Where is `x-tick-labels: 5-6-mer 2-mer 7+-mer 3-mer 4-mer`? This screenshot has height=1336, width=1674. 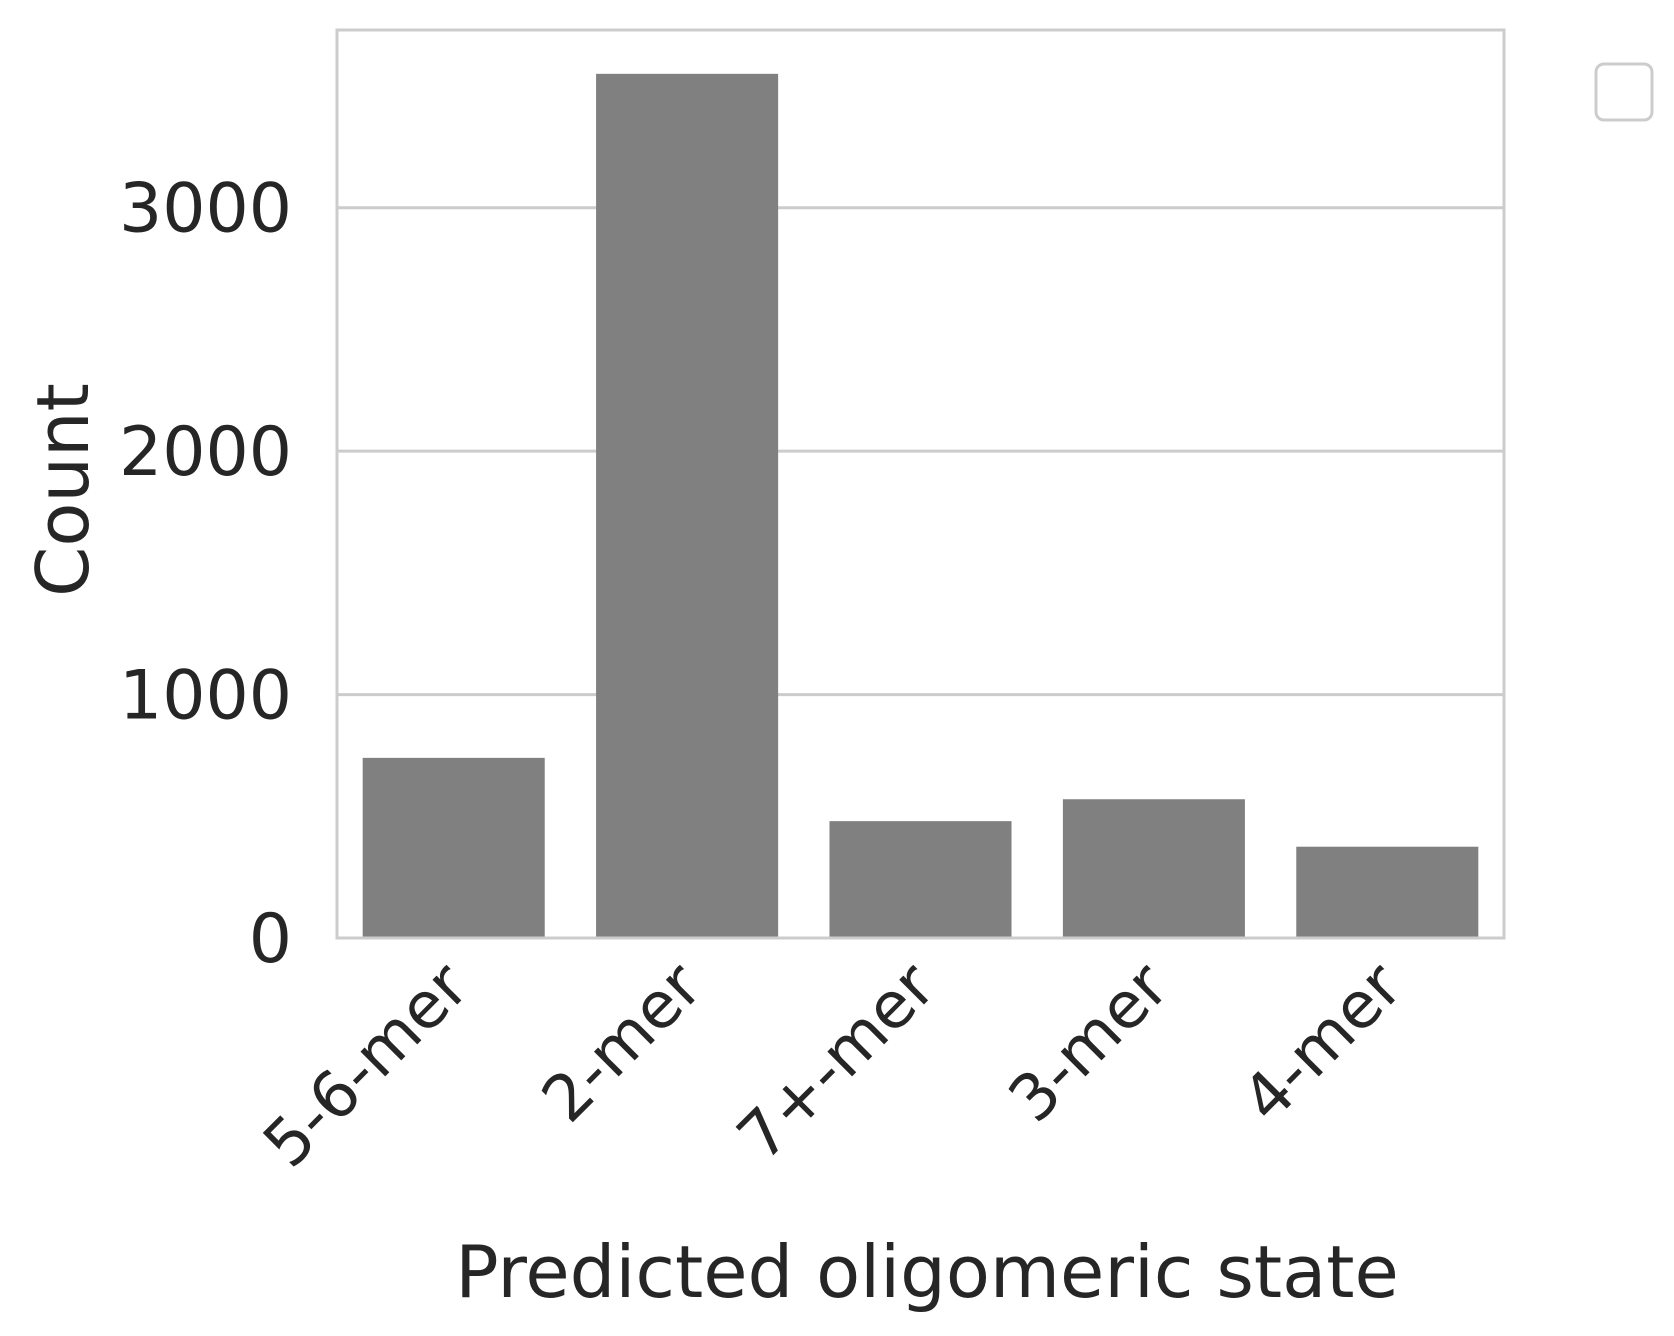 x-tick-labels: 5-6-mer 2-mer 7+-mer 3-mer 4-mer is located at coordinates (833, 1066).